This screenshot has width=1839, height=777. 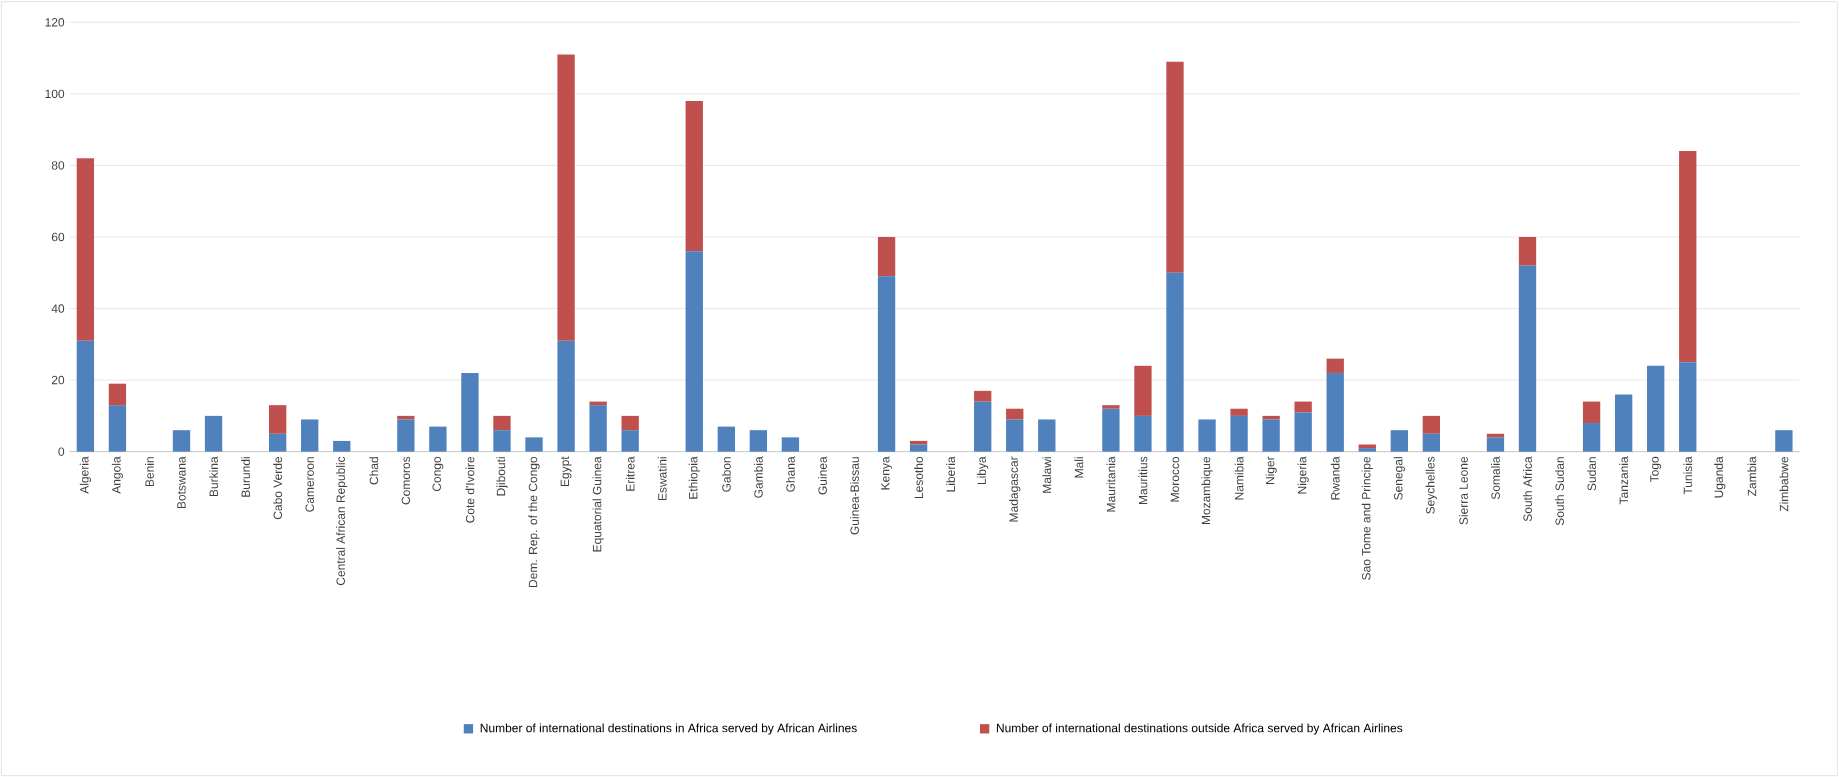 What do you see at coordinates (983, 470) in the screenshot?
I see `x-tick-label: Libya` at bounding box center [983, 470].